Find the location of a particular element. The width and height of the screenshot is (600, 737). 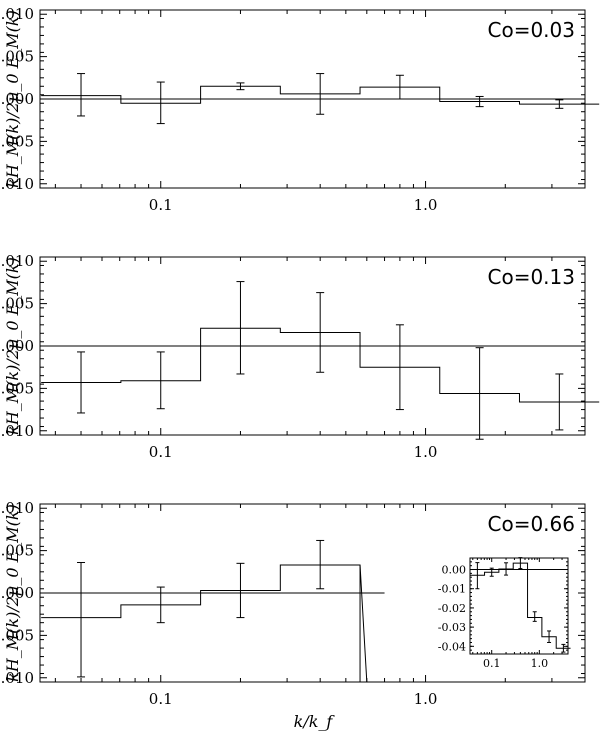

y-tick-label: -0.02 is located at coordinates (452, 608).